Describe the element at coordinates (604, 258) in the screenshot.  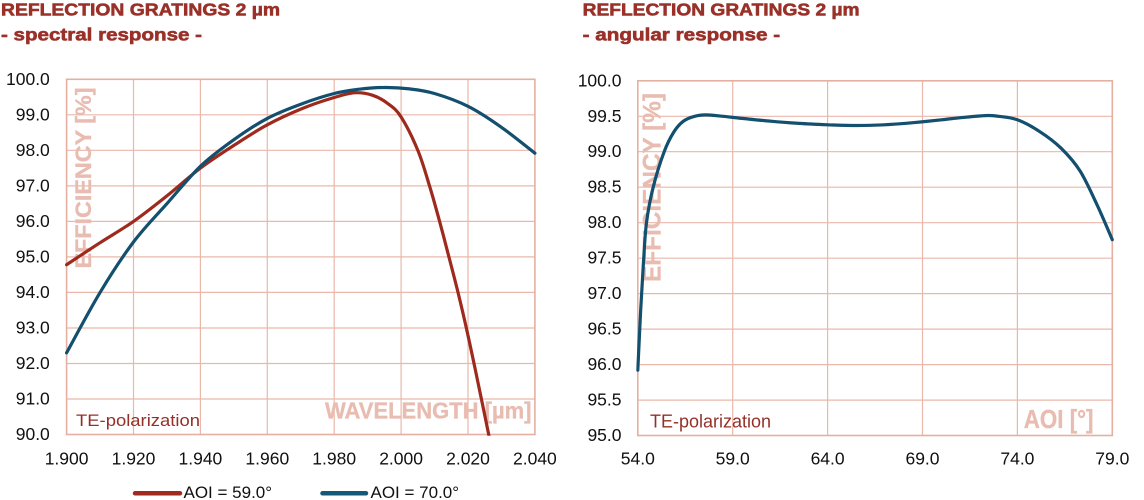
I see `svg-text: 97.5` at that location.